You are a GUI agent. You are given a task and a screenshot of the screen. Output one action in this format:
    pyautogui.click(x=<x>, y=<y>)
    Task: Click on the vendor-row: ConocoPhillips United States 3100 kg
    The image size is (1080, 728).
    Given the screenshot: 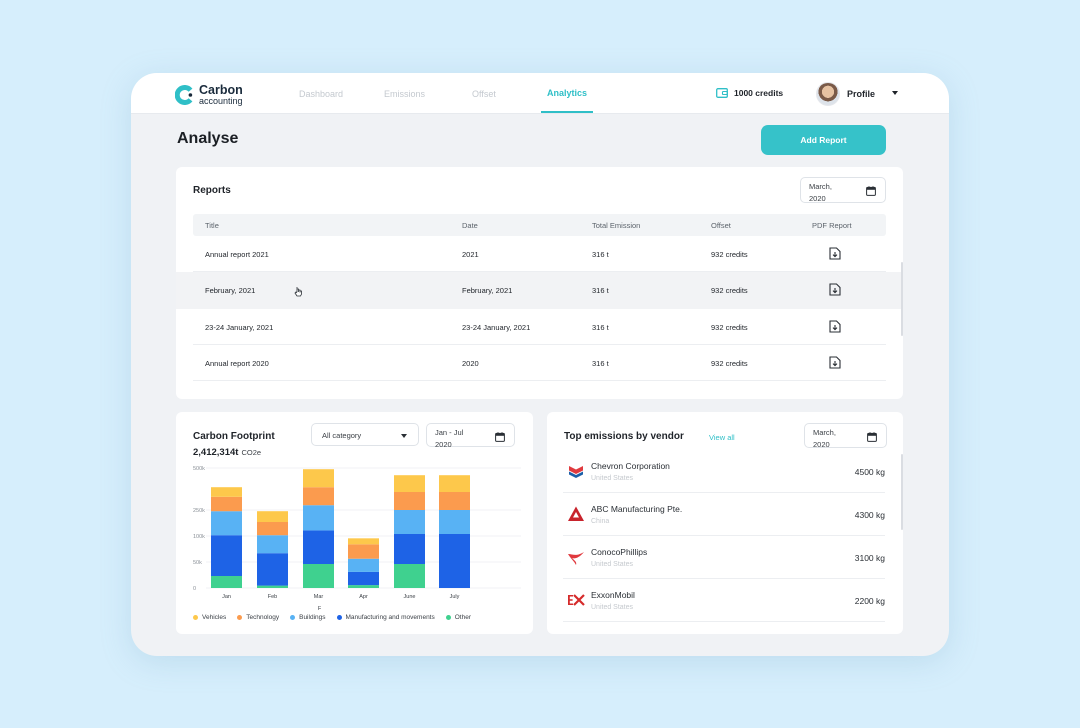 What is the action you would take?
    pyautogui.click(x=724, y=557)
    